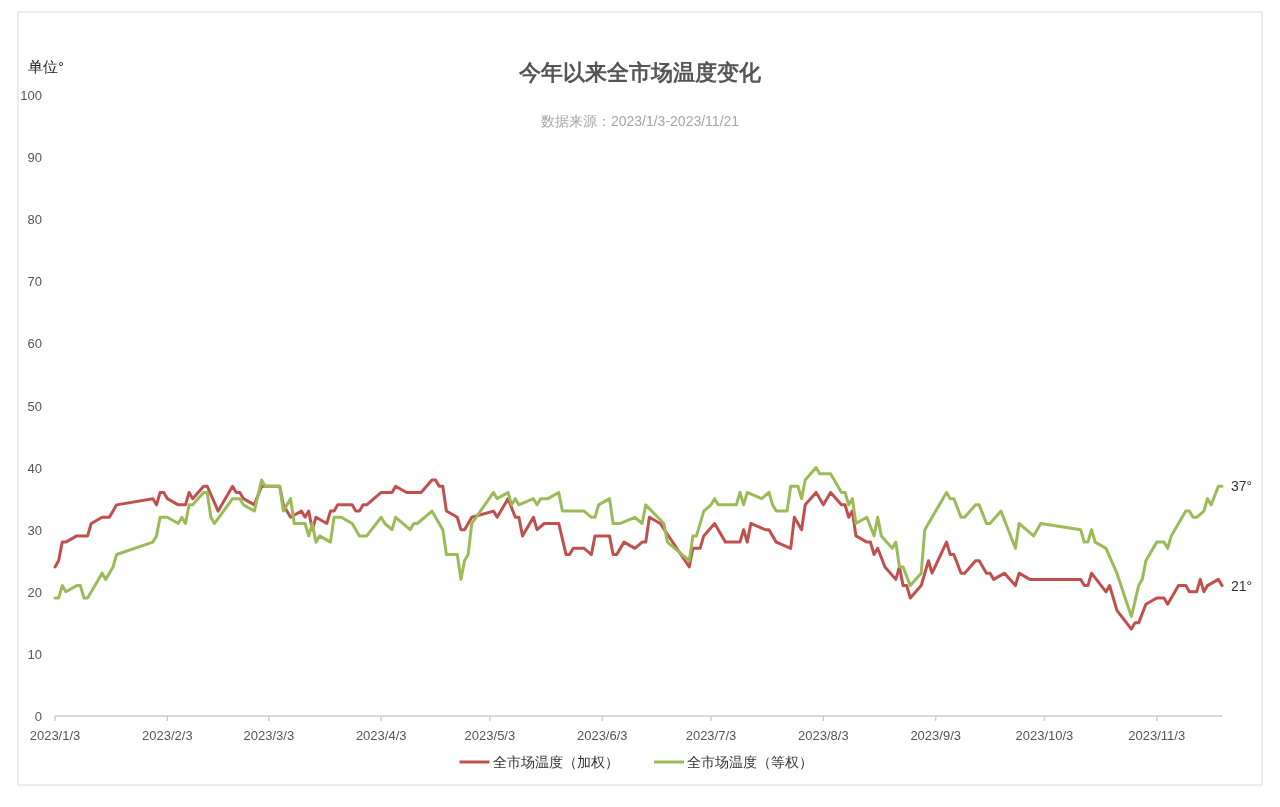  What do you see at coordinates (750, 762) in the screenshot?
I see `legend-label: 全市场温度（等权）` at bounding box center [750, 762].